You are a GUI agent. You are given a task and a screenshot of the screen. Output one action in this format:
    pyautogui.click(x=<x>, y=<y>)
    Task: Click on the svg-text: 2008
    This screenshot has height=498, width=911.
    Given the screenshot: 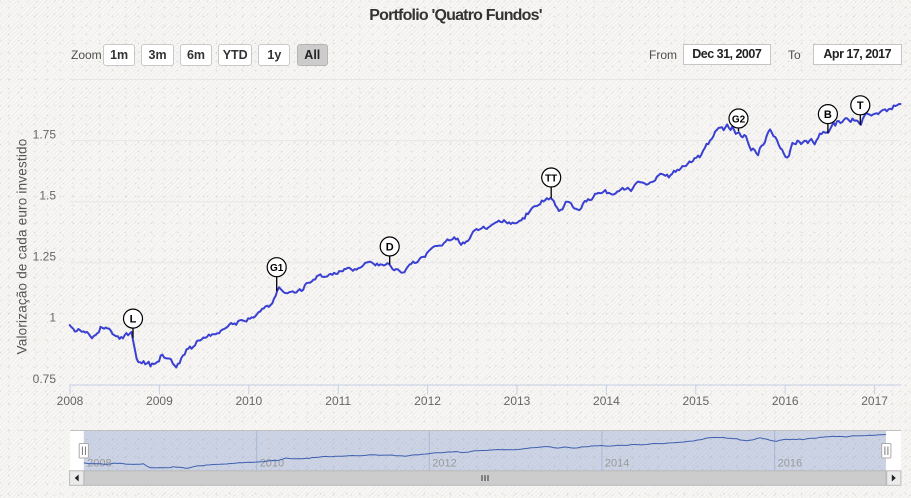 What is the action you would take?
    pyautogui.click(x=70, y=401)
    